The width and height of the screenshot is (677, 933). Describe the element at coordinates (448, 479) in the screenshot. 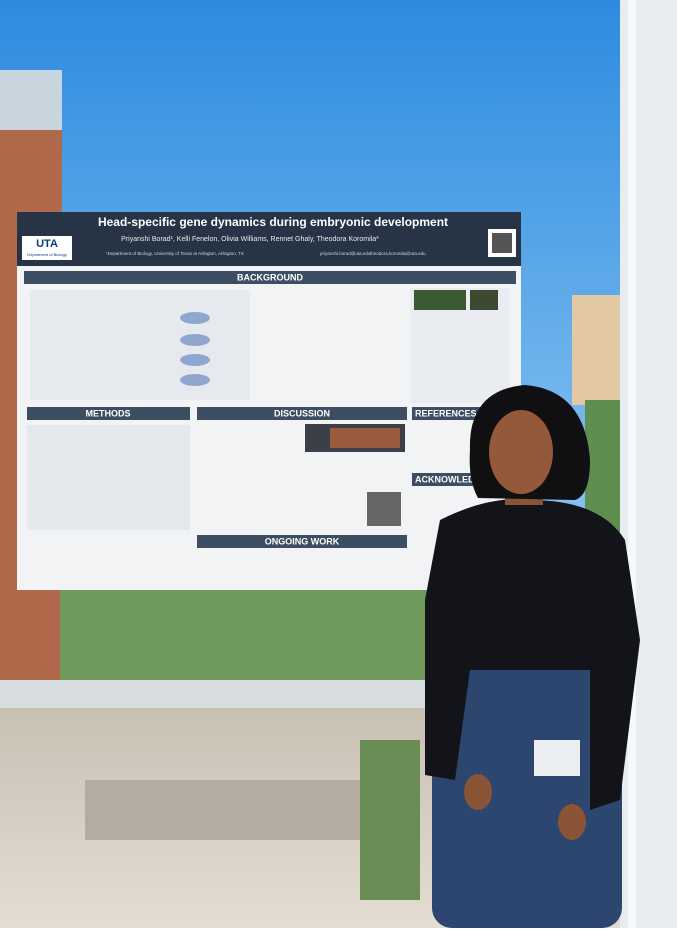

I see `section-title: ACKNOWLEDG` at that location.